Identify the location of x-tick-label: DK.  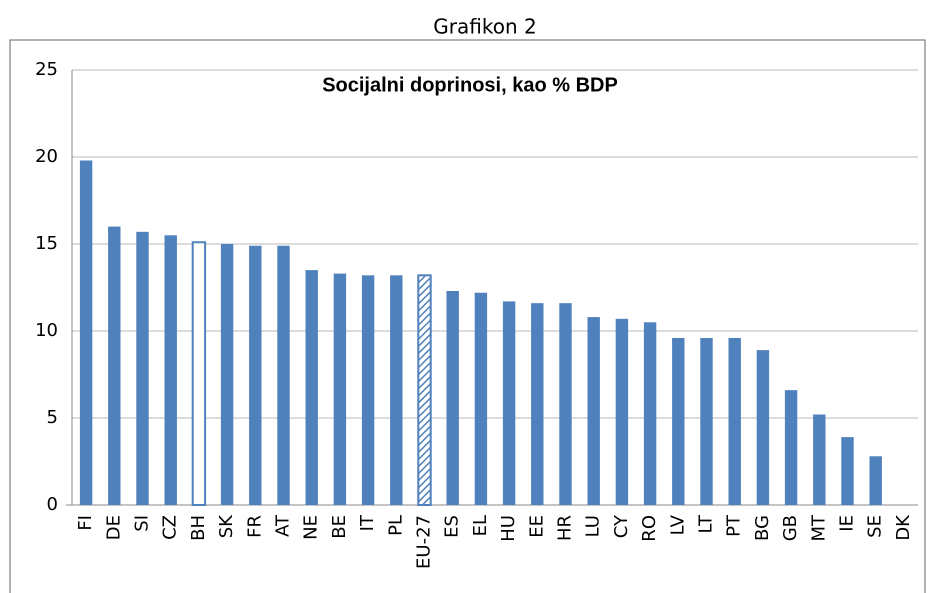
(903, 527).